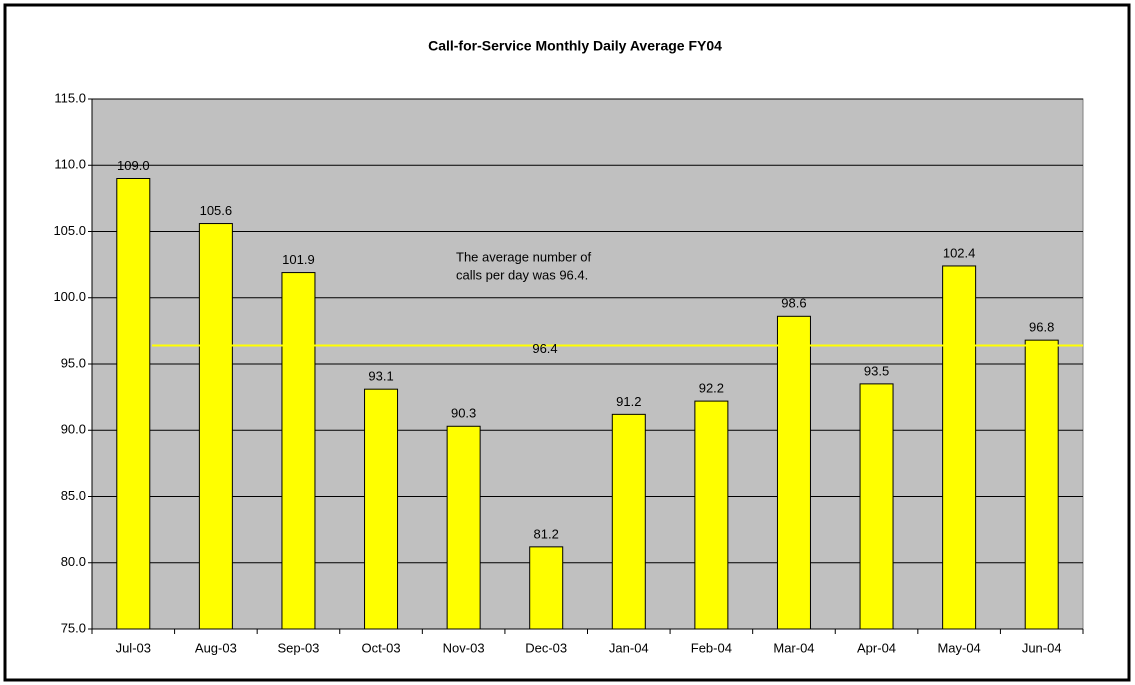 This screenshot has width=1135, height=685. Describe the element at coordinates (69, 296) in the screenshot. I see `y-tick-label: 100.0` at that location.